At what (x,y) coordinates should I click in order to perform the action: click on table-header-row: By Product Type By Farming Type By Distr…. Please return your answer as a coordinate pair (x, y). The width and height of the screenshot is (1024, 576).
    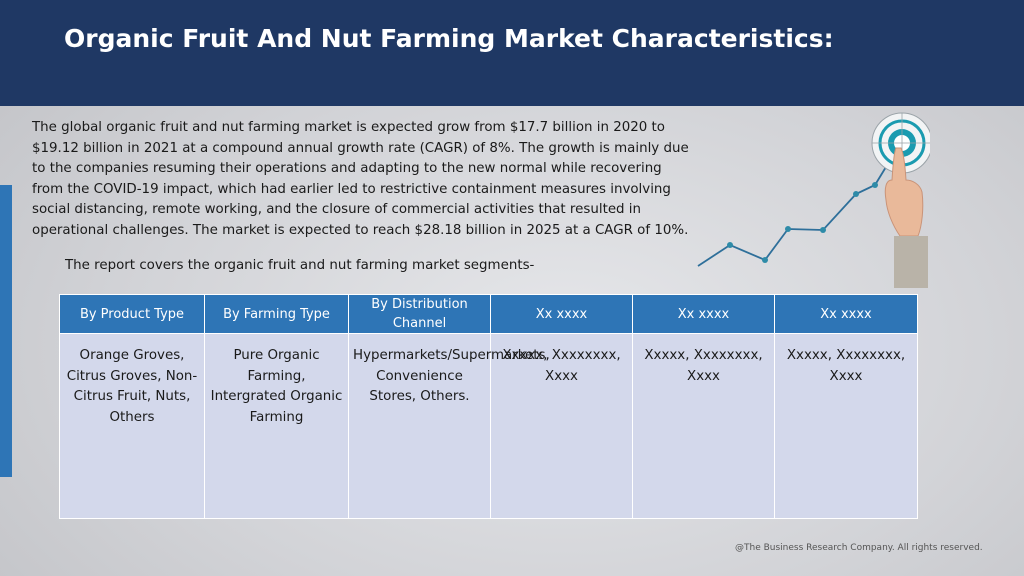
    Looking at the image, I should click on (488, 314).